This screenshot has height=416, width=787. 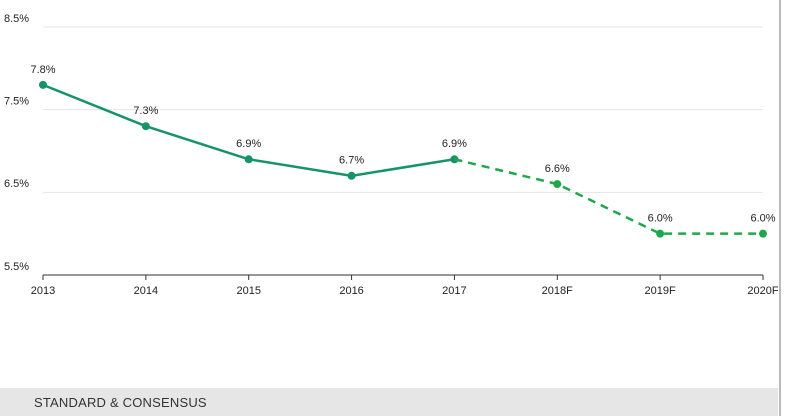 What do you see at coordinates (351, 161) in the screenshot?
I see `data-label: 6.7%` at bounding box center [351, 161].